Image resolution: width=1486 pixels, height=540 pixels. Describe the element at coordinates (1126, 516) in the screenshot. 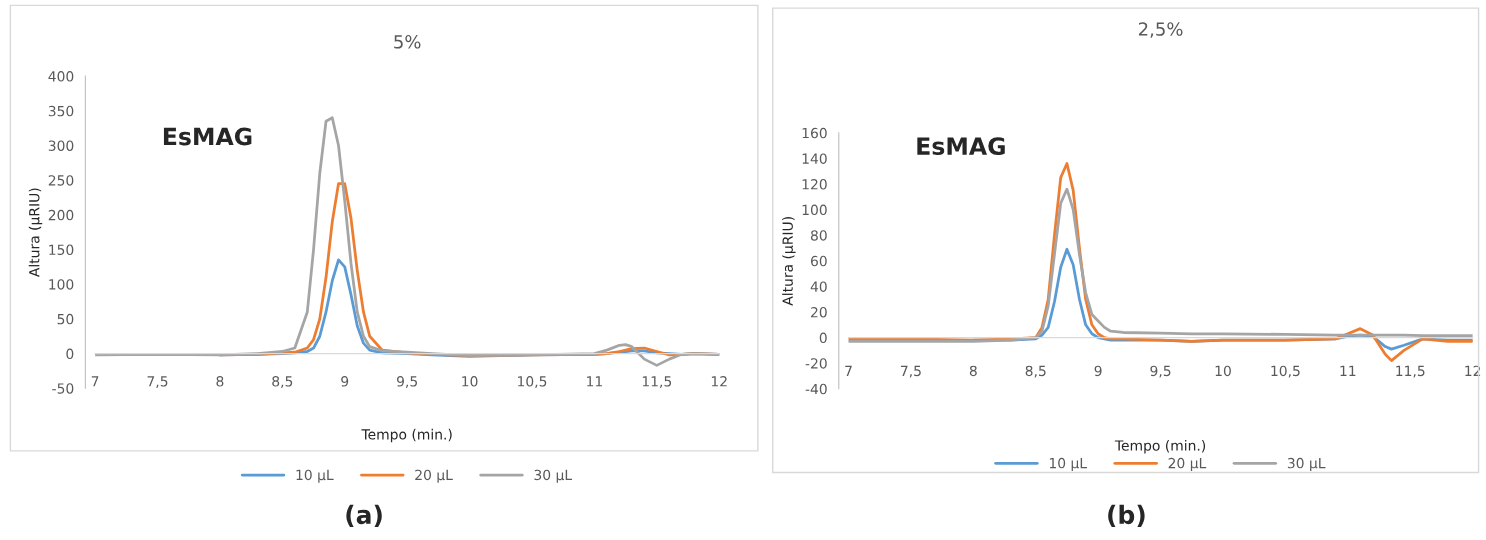

I see `text: (b)` at that location.